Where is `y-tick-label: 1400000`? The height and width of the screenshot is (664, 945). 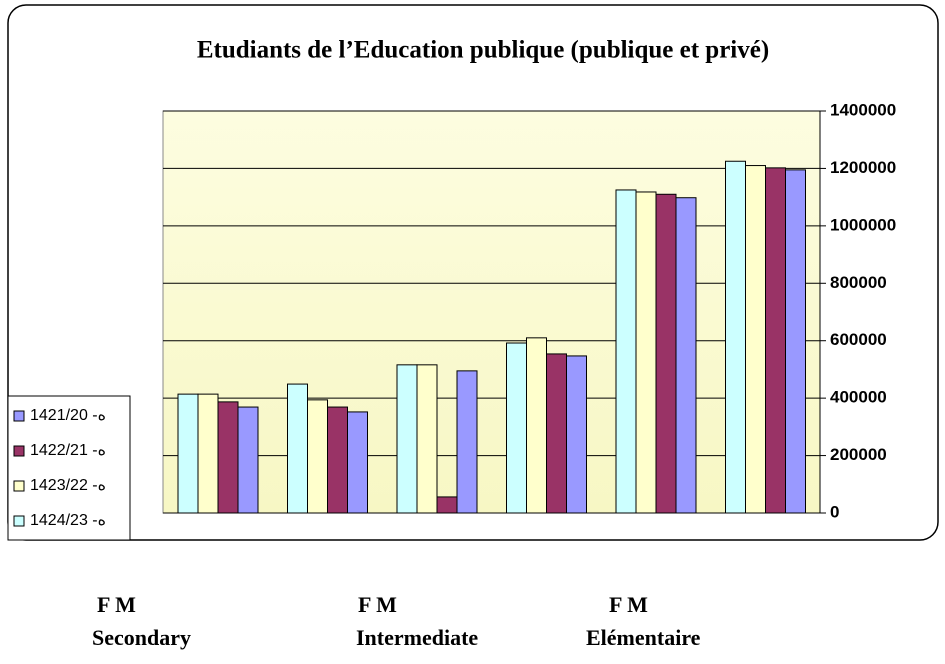 y-tick-label: 1400000 is located at coordinates (863, 109).